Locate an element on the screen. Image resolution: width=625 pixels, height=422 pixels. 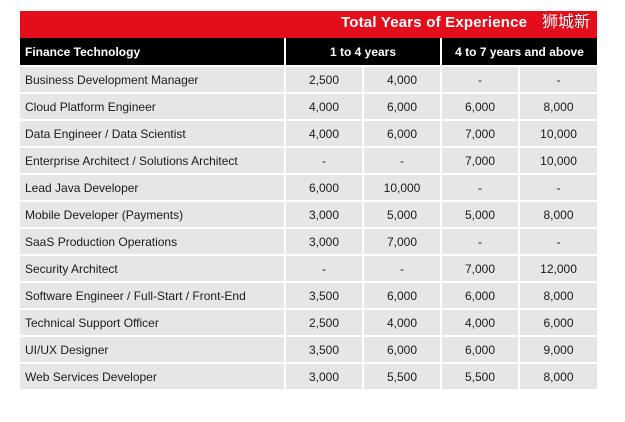
table-row: Security Architect - -7,000 12,000 is located at coordinates (309, 268).